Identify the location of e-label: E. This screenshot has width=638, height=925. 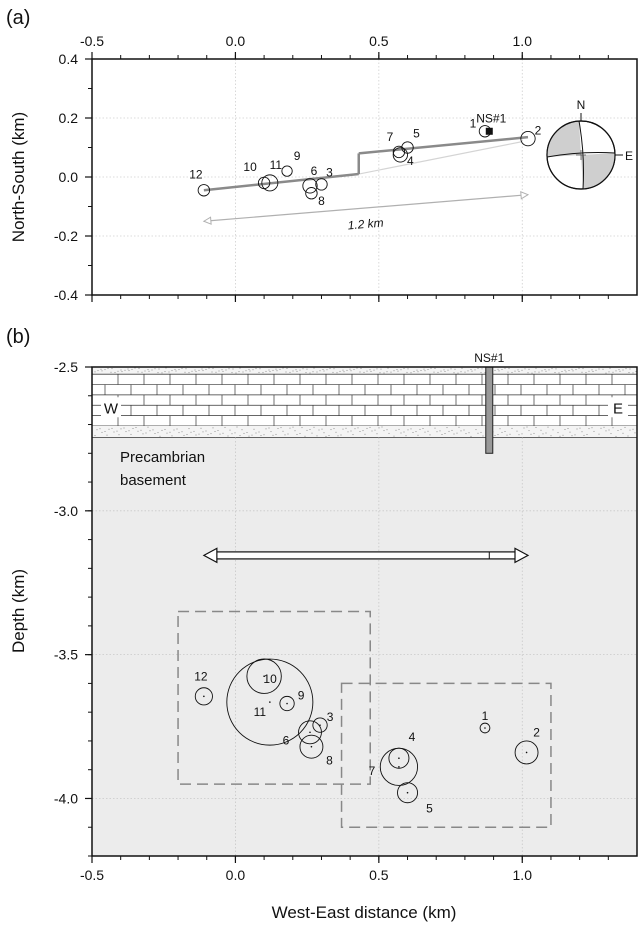
(618, 408).